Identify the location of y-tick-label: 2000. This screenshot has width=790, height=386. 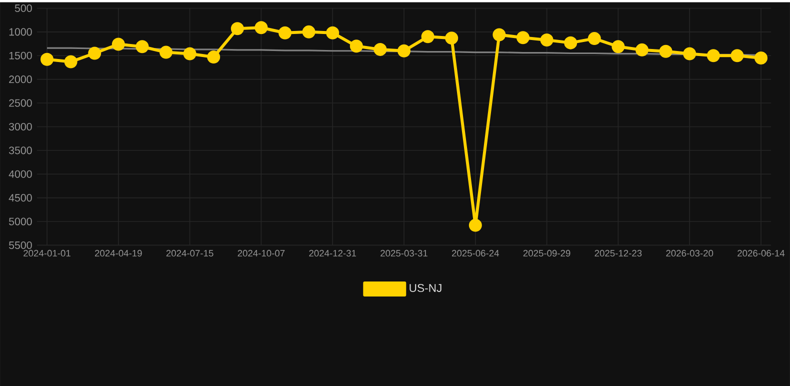
(20, 79).